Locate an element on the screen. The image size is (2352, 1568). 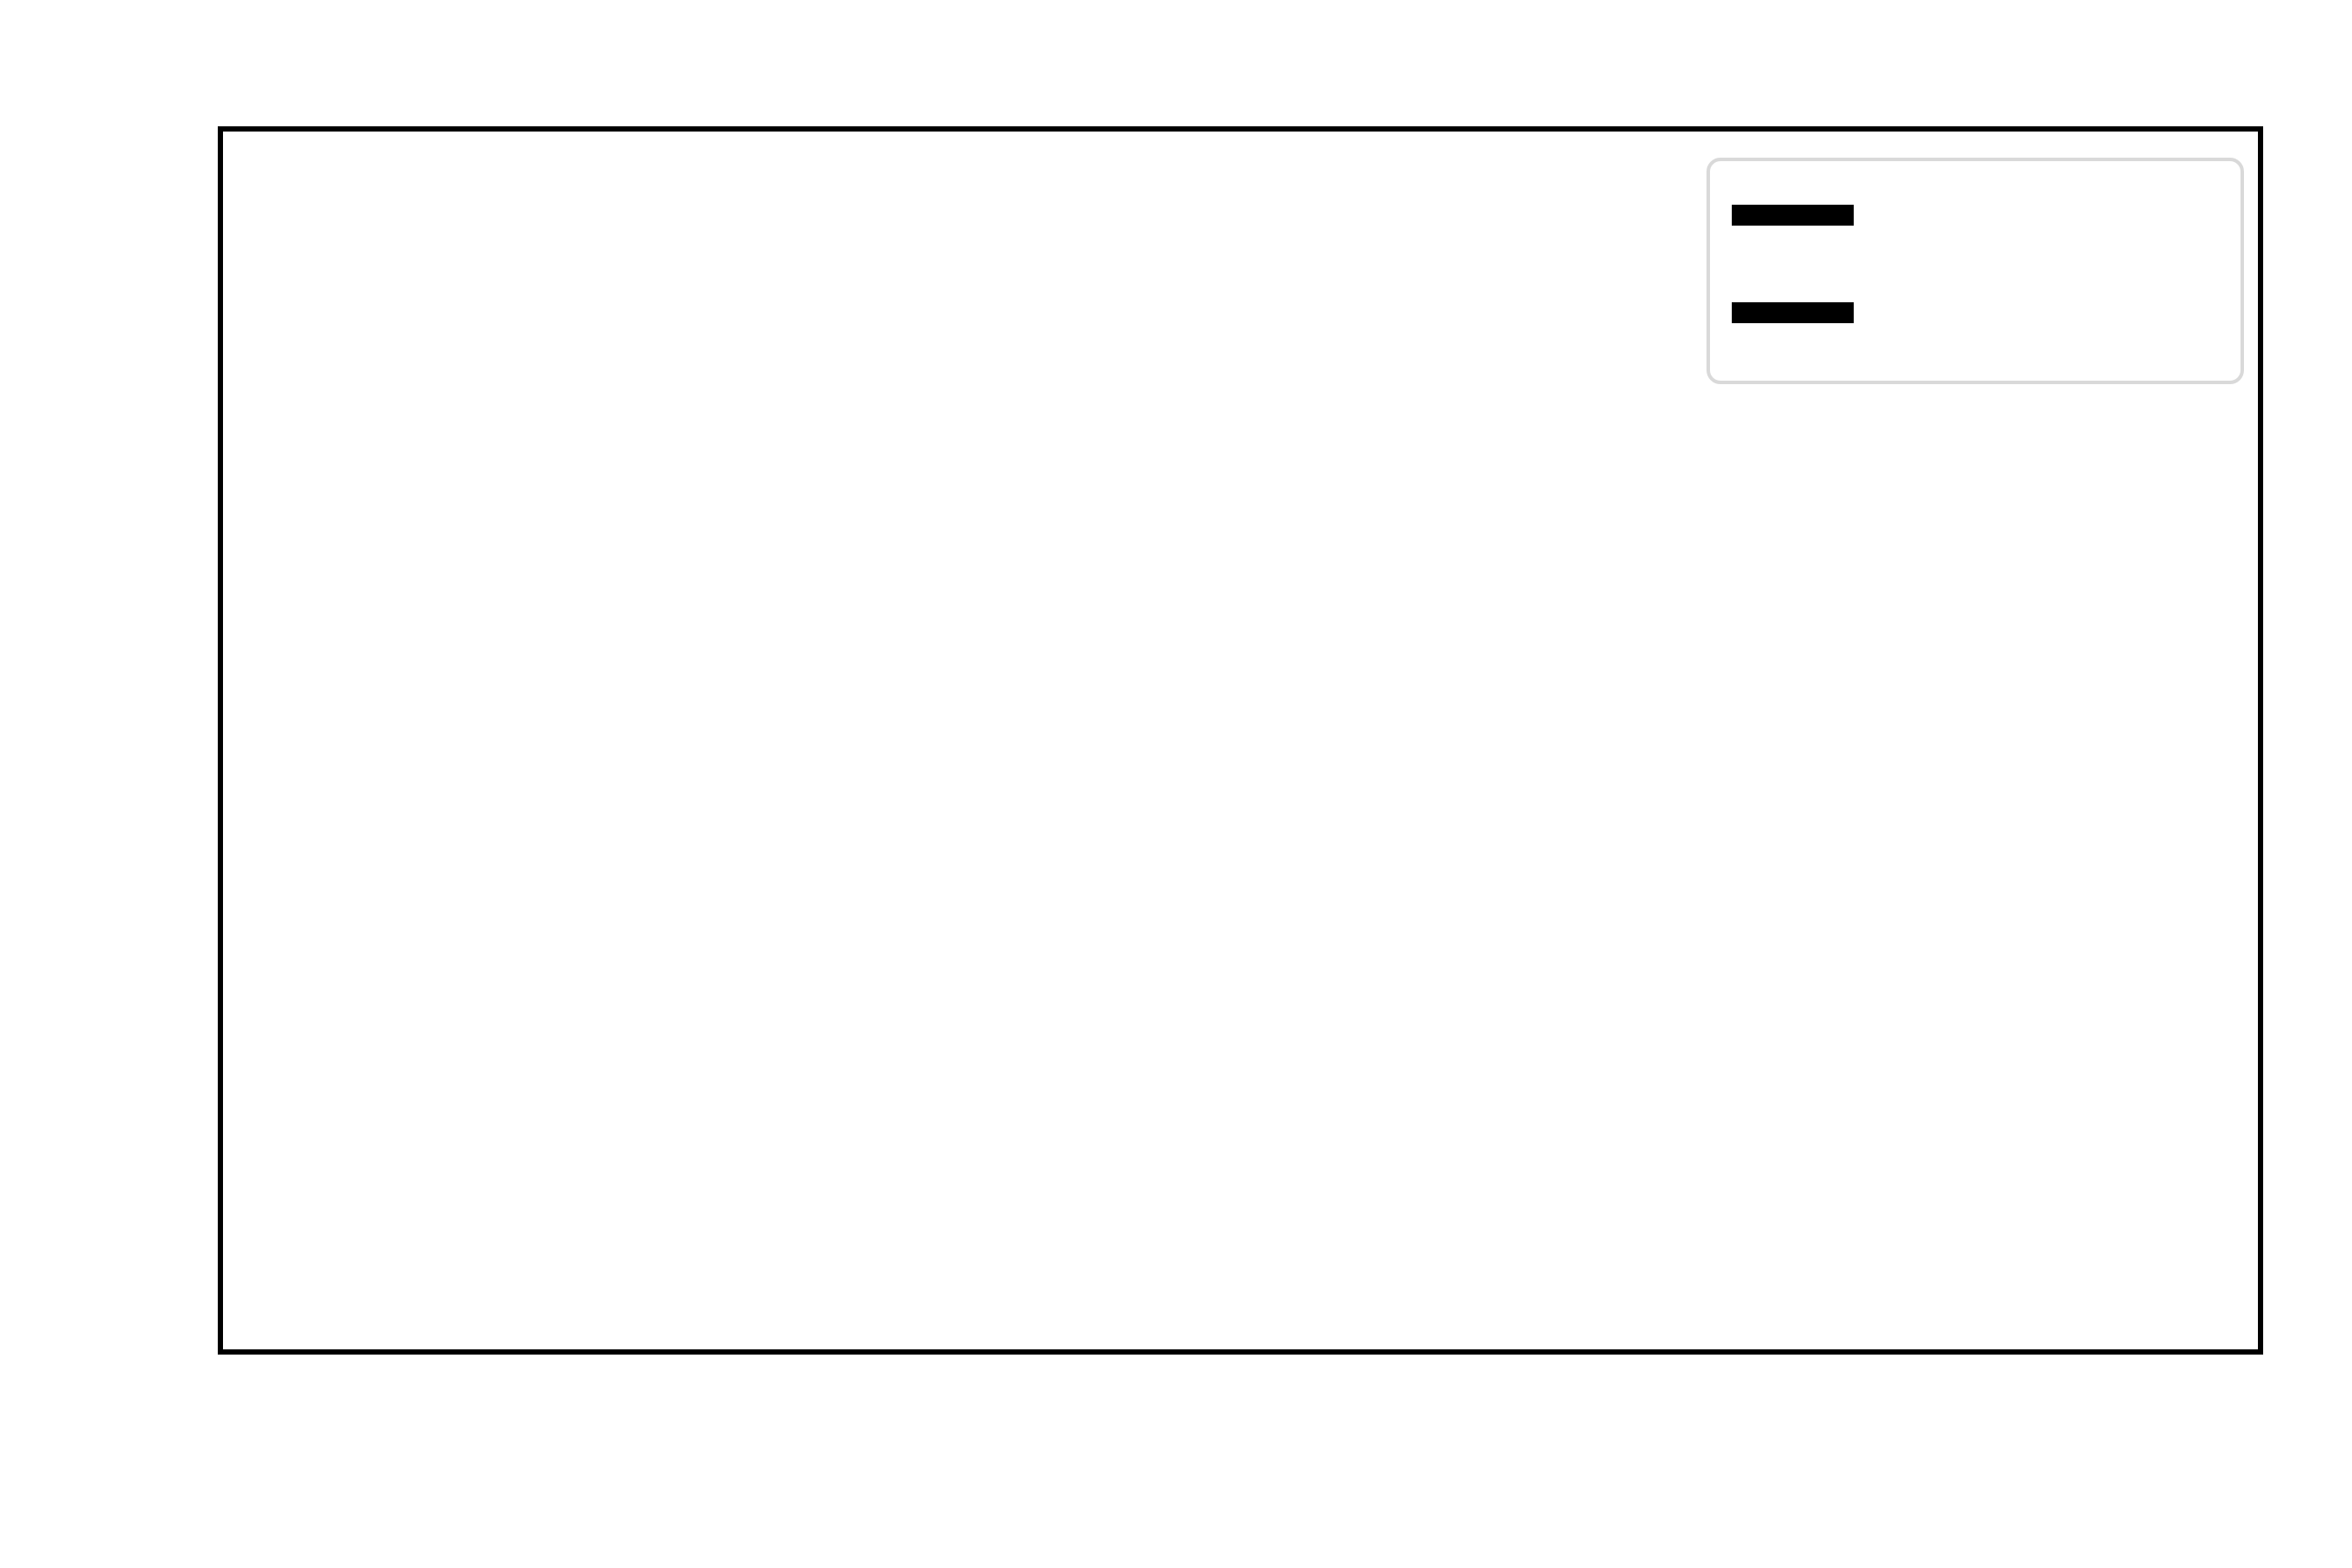
legend-box is located at coordinates (1975, 271).